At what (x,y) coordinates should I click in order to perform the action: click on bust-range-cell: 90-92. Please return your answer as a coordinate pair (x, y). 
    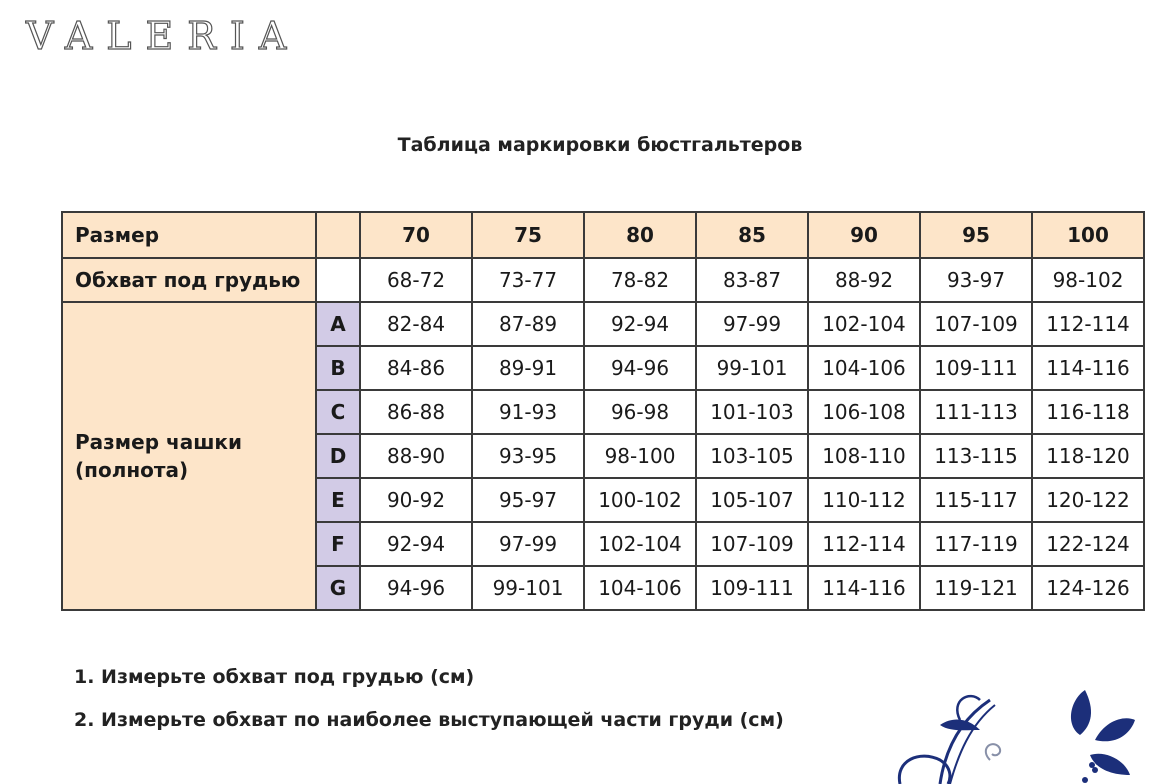
    Looking at the image, I should click on (416, 500).